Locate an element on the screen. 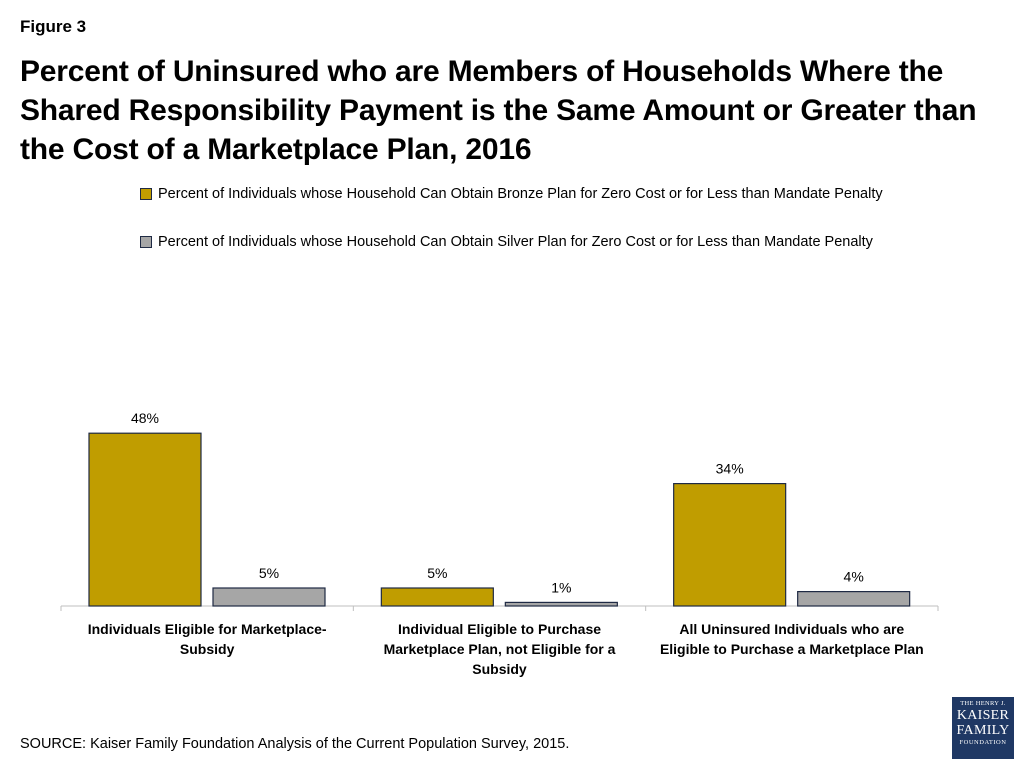 The height and width of the screenshot is (768, 1024). logo-line-2b: FAMILY is located at coordinates (983, 730).